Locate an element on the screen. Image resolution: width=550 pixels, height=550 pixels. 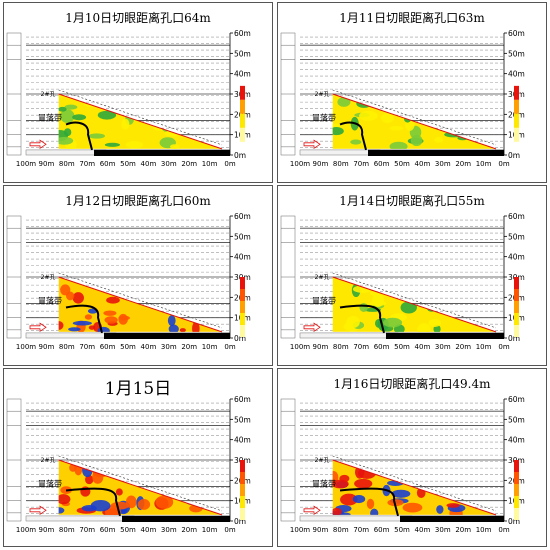
y-tick-label: 60m is located at coordinates (516, 33).